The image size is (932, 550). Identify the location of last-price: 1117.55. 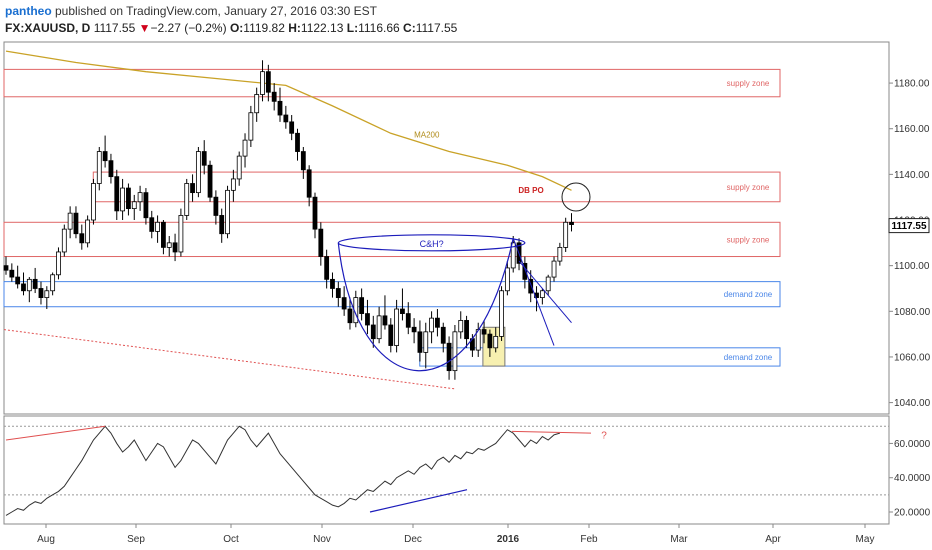
(114, 28).